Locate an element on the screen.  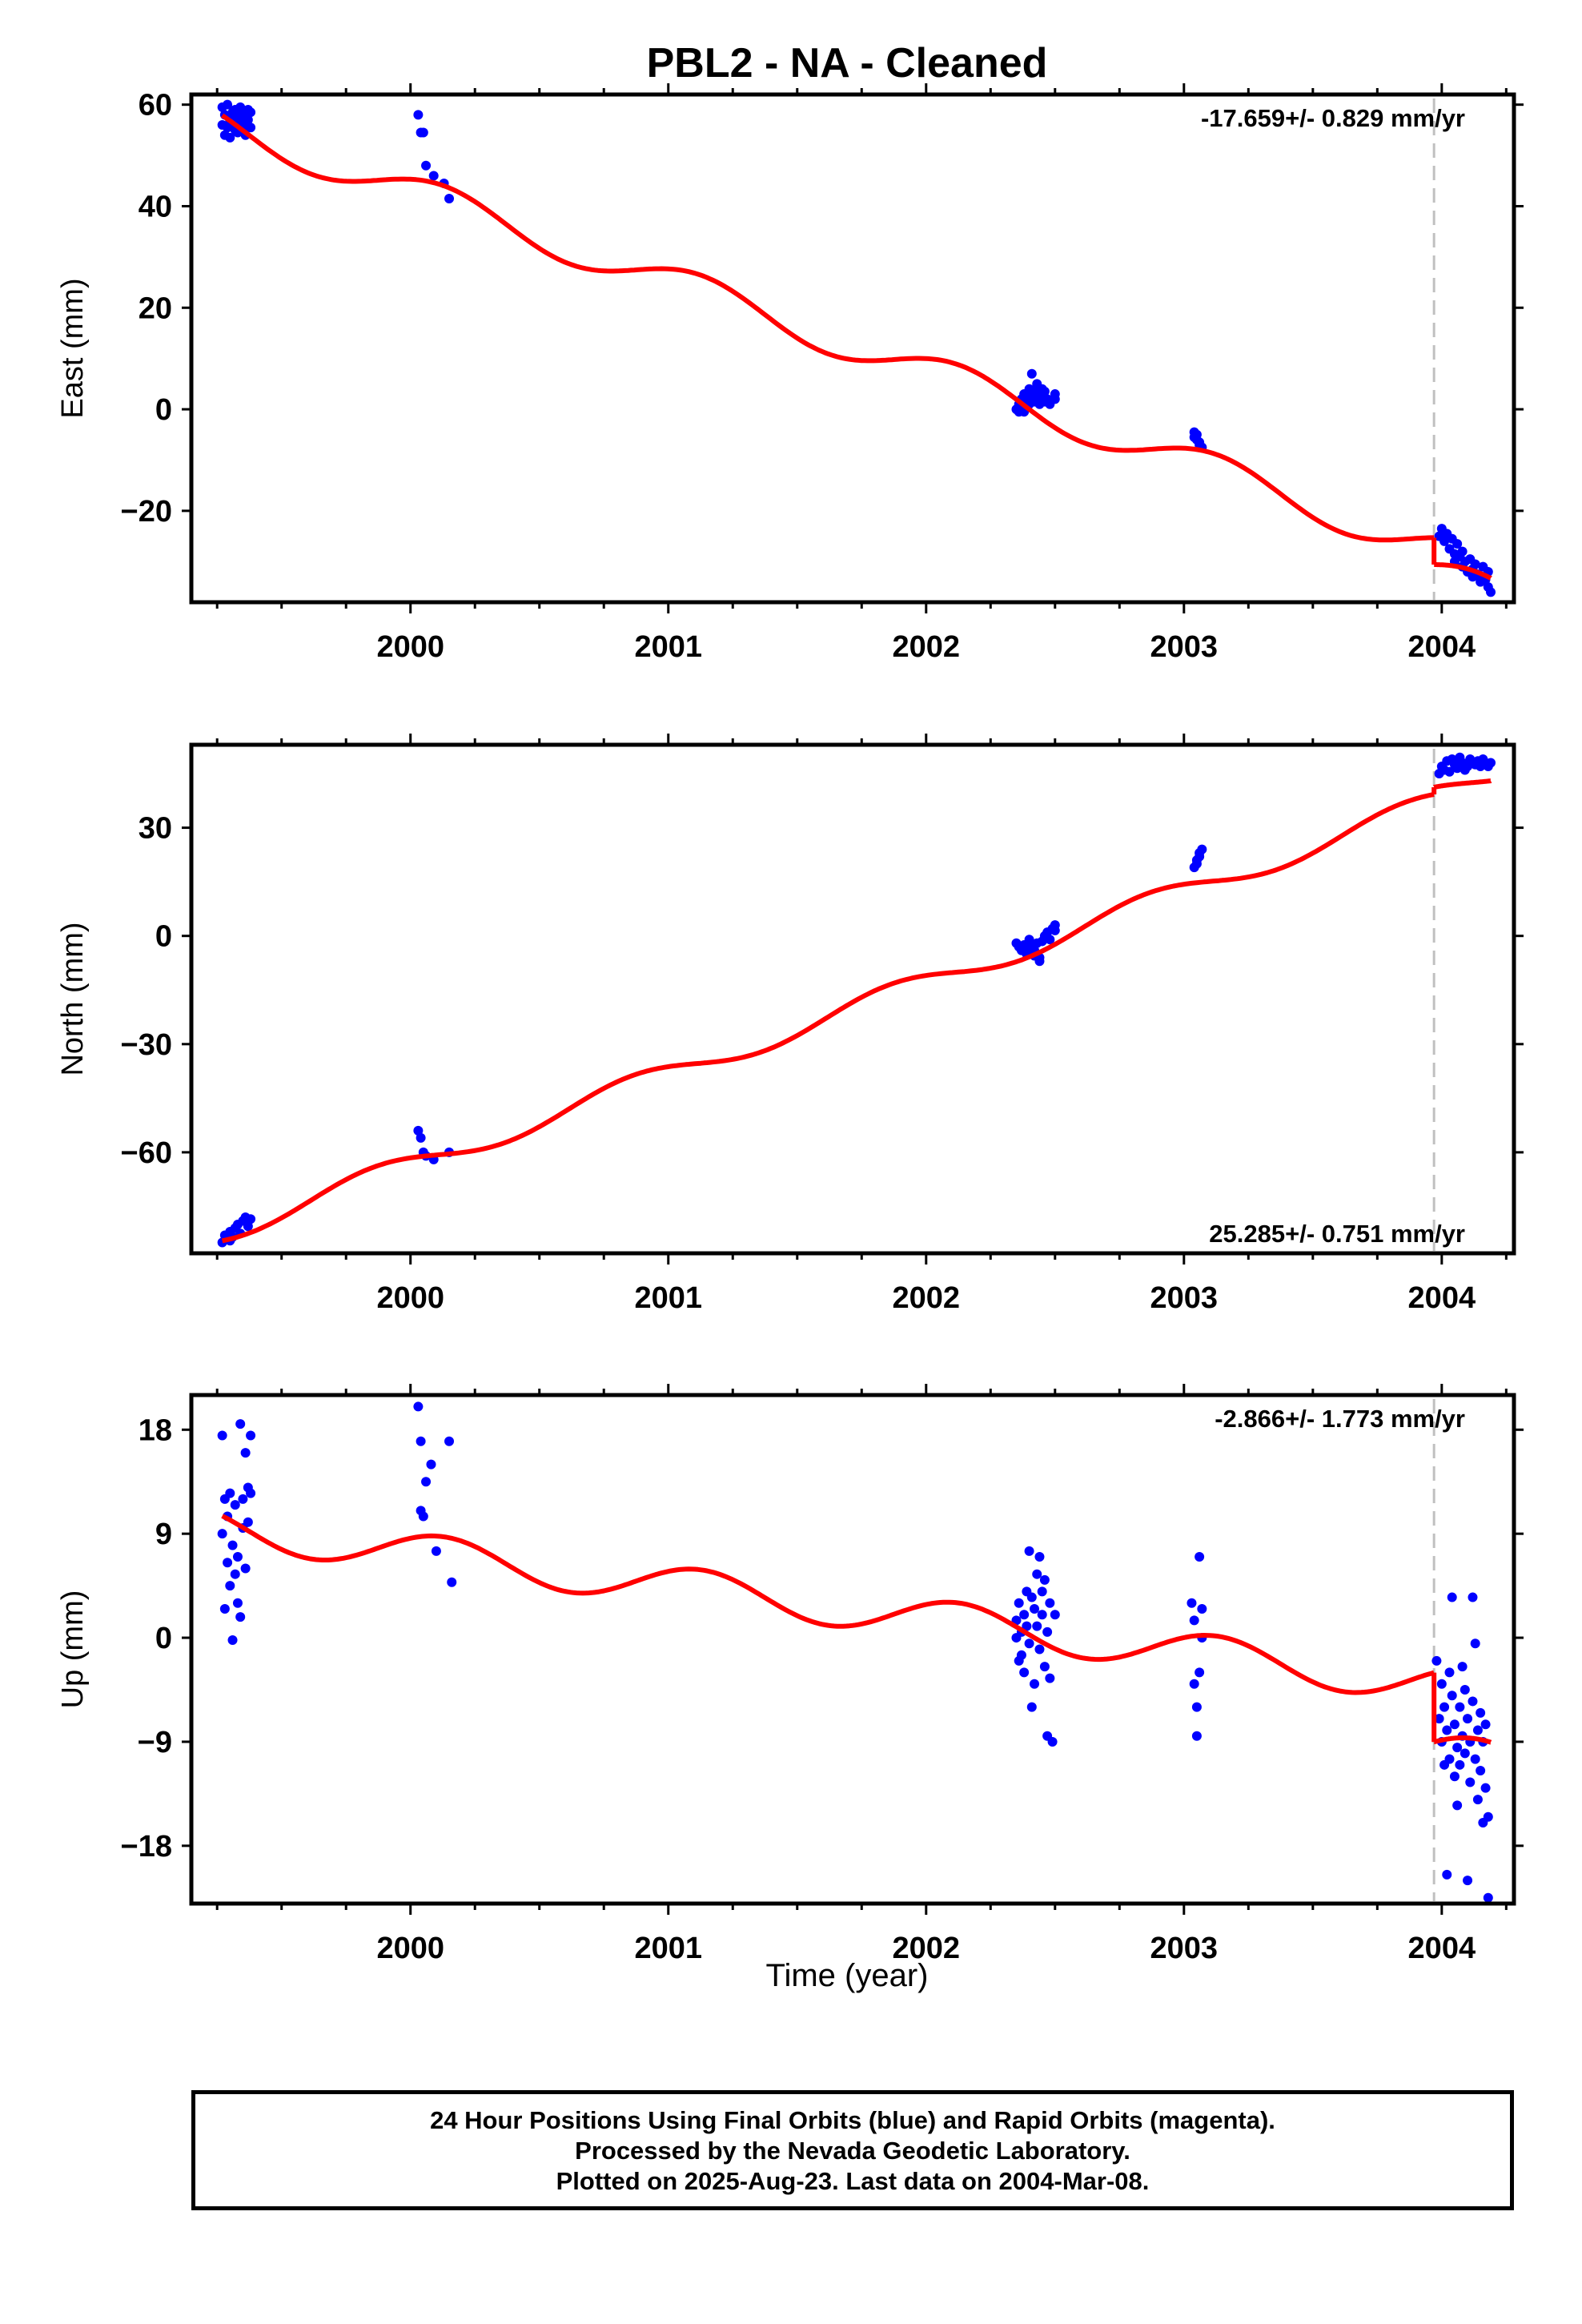
y-axis-label: North (mm) is located at coordinates (73, 999).